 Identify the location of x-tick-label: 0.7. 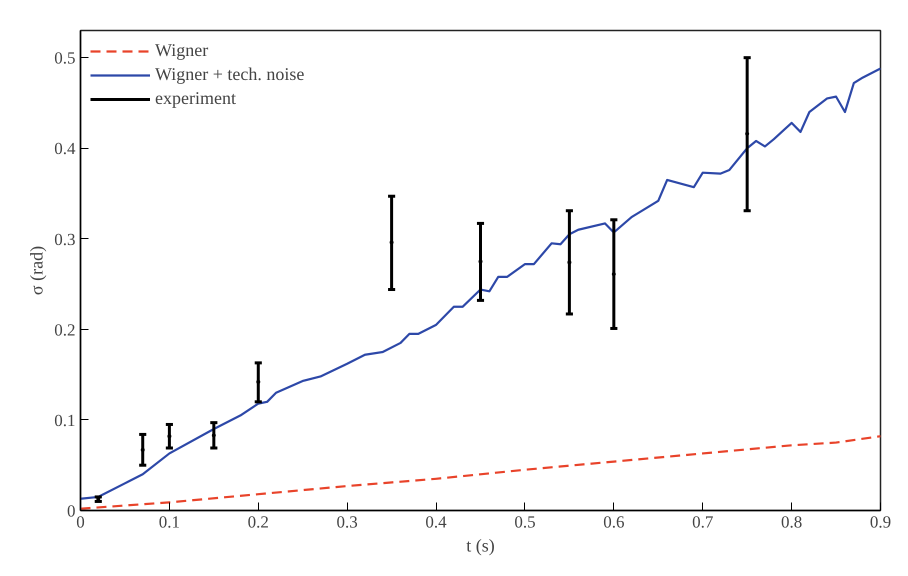
(703, 522).